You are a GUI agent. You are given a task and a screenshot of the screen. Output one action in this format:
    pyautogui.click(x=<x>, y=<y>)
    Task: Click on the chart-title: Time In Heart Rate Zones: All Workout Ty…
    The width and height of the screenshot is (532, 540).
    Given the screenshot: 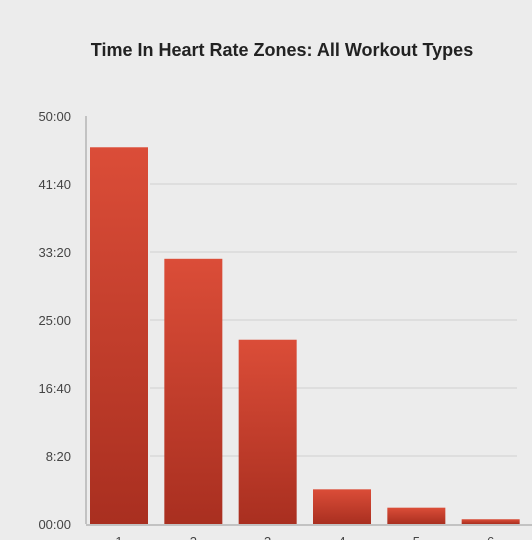 What is the action you would take?
    pyautogui.click(x=282, y=50)
    